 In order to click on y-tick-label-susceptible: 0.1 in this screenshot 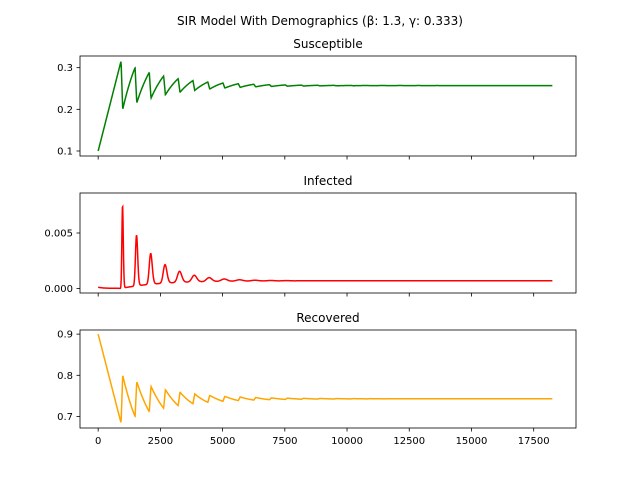, I will do `click(65, 152)`.